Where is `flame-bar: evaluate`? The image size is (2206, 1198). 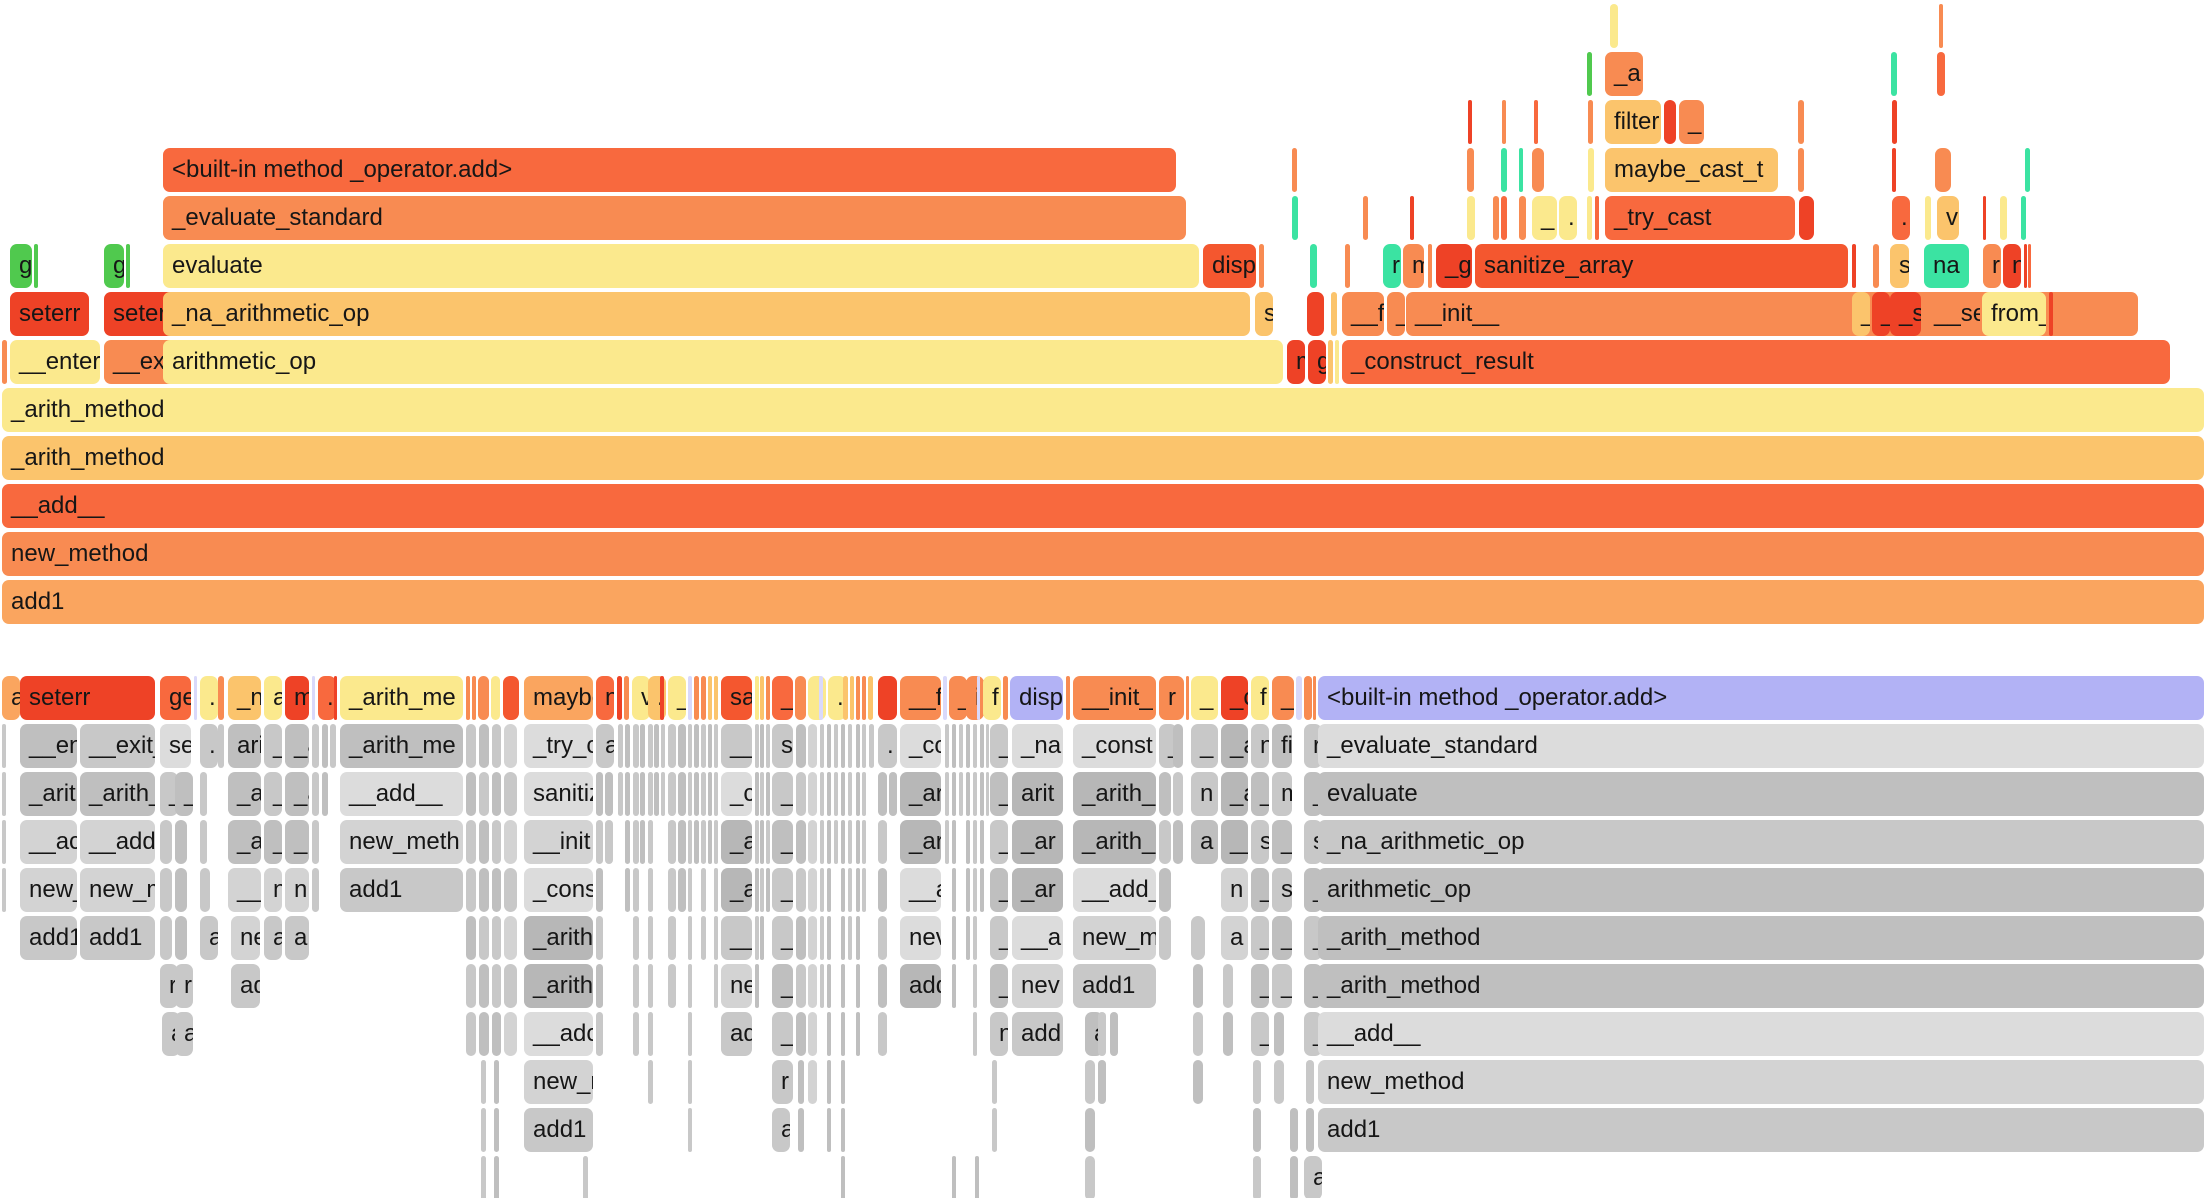 flame-bar: evaluate is located at coordinates (1761, 794).